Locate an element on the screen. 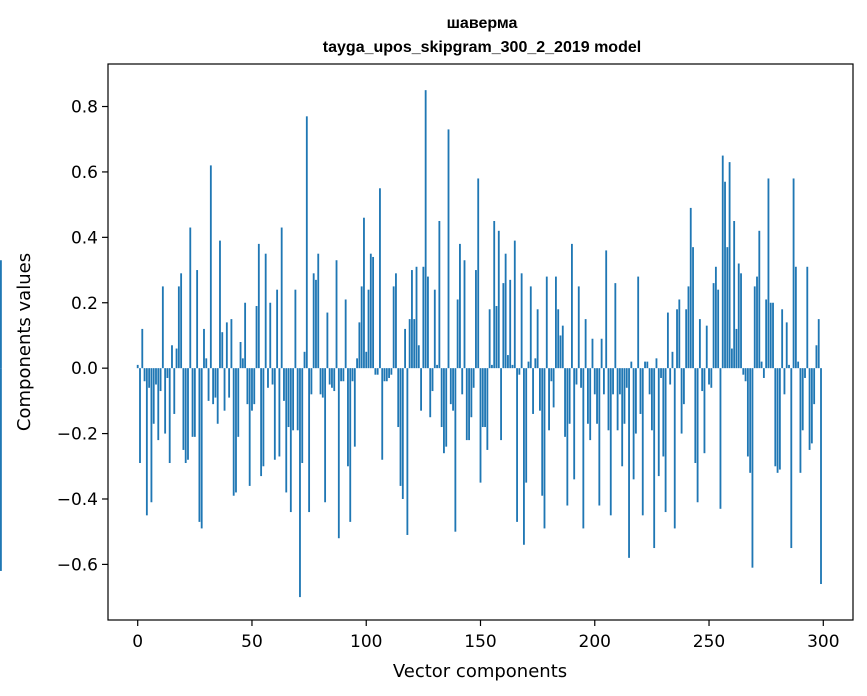 Image resolution: width=867 pixels, height=696 pixels. x-tick-label: 0 is located at coordinates (137, 642).